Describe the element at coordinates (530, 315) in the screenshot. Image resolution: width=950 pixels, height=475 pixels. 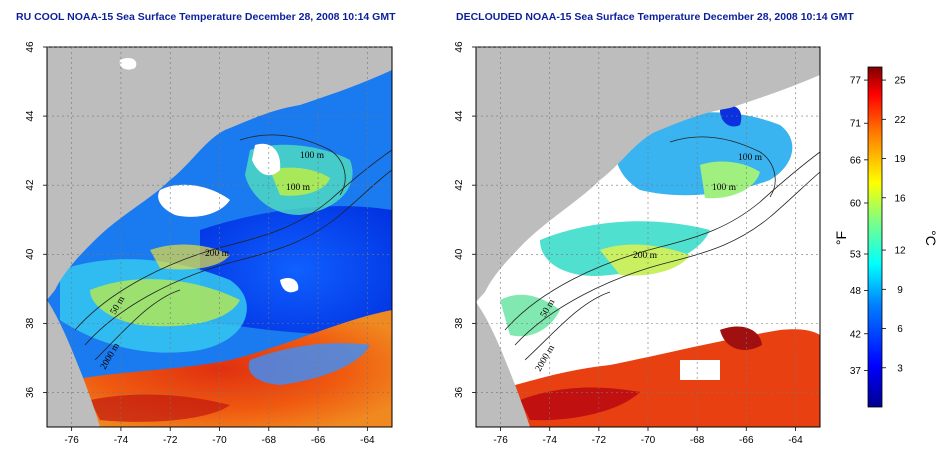
I see `right-shelf-south` at that location.